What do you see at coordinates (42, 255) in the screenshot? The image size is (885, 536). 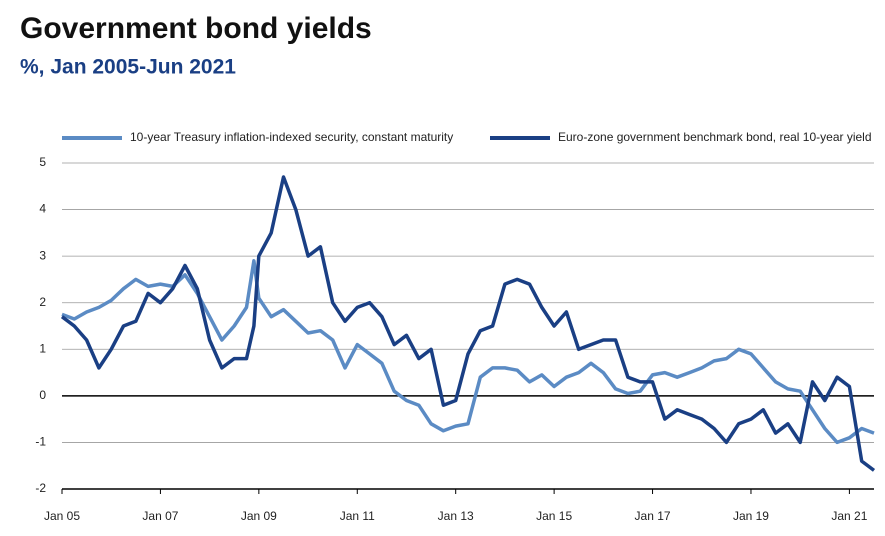 I see `y-tick-label: 3` at bounding box center [42, 255].